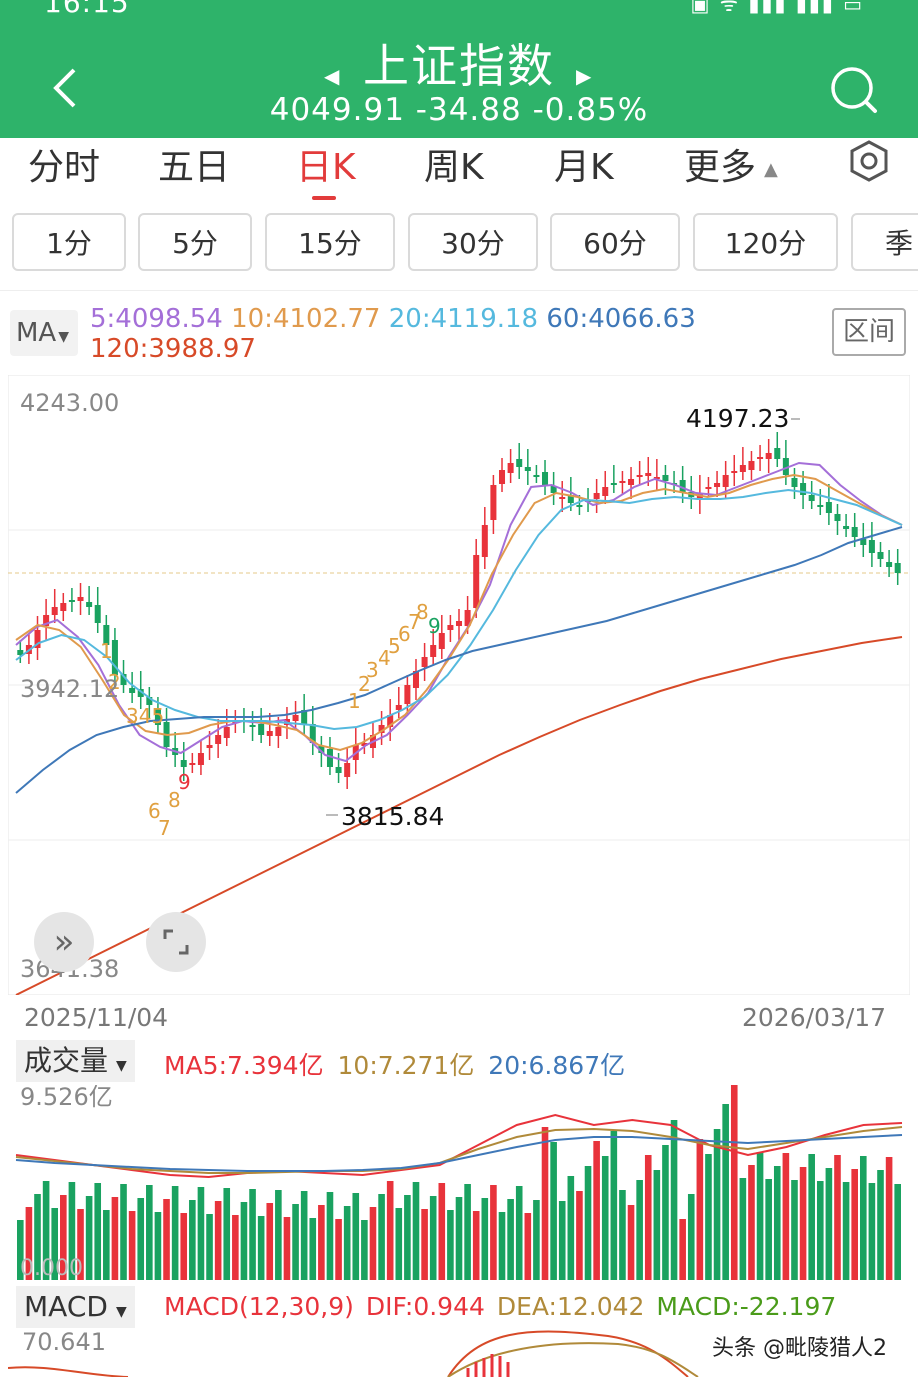 The width and height of the screenshot is (918, 1377). I want to click on back-arrow-icon, so click(66, 88).